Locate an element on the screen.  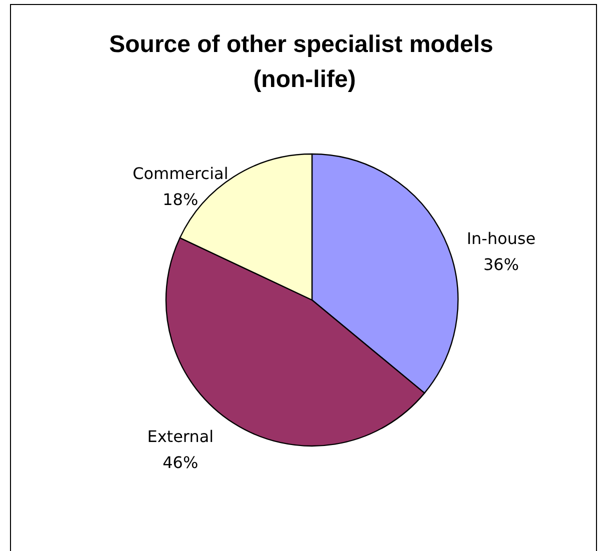
data-label: 18% is located at coordinates (180, 199).